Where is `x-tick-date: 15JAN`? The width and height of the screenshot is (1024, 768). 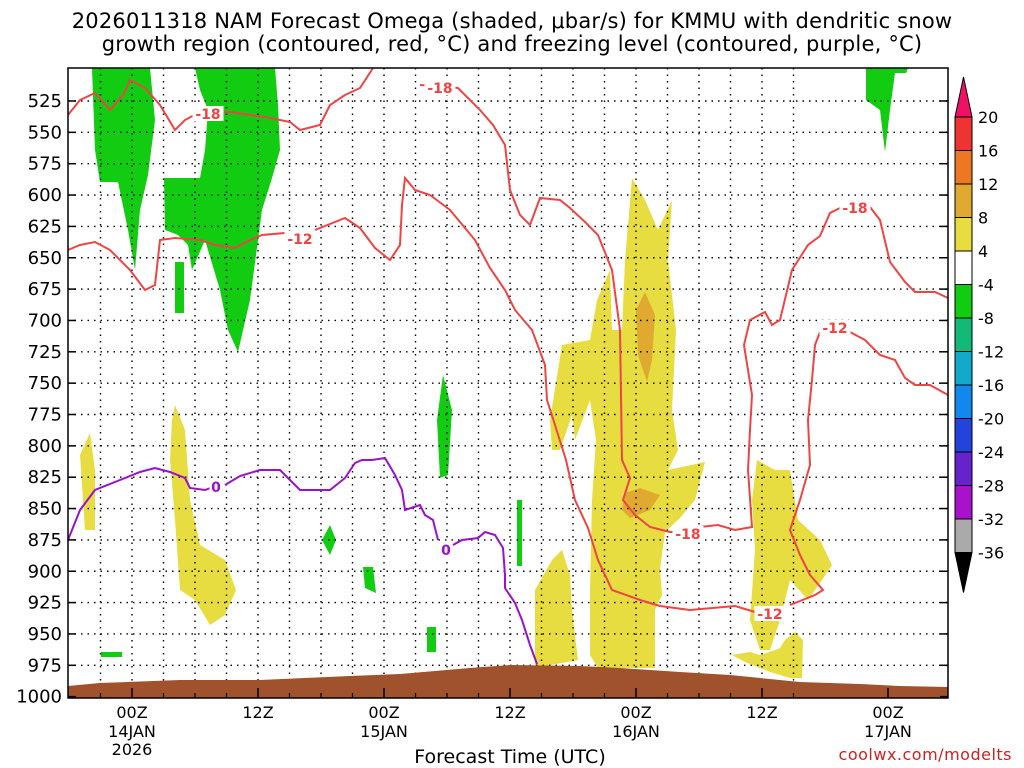 x-tick-date: 15JAN is located at coordinates (384, 731).